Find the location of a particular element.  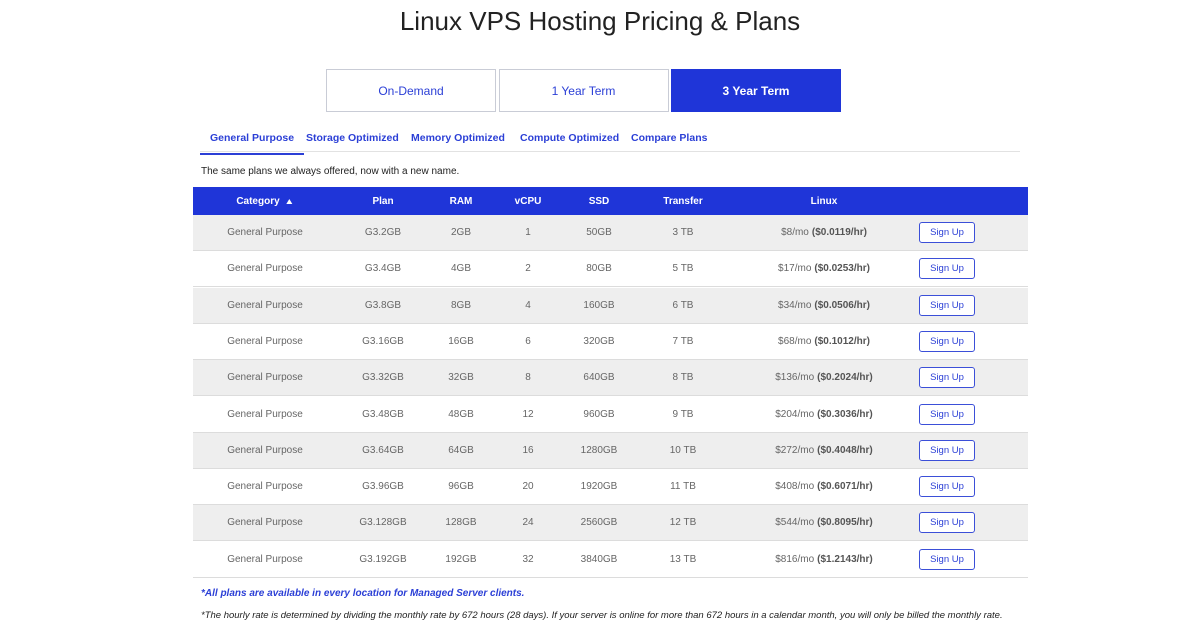

price-cell: $68/mo ($0.1012/hr) is located at coordinates (824, 341).